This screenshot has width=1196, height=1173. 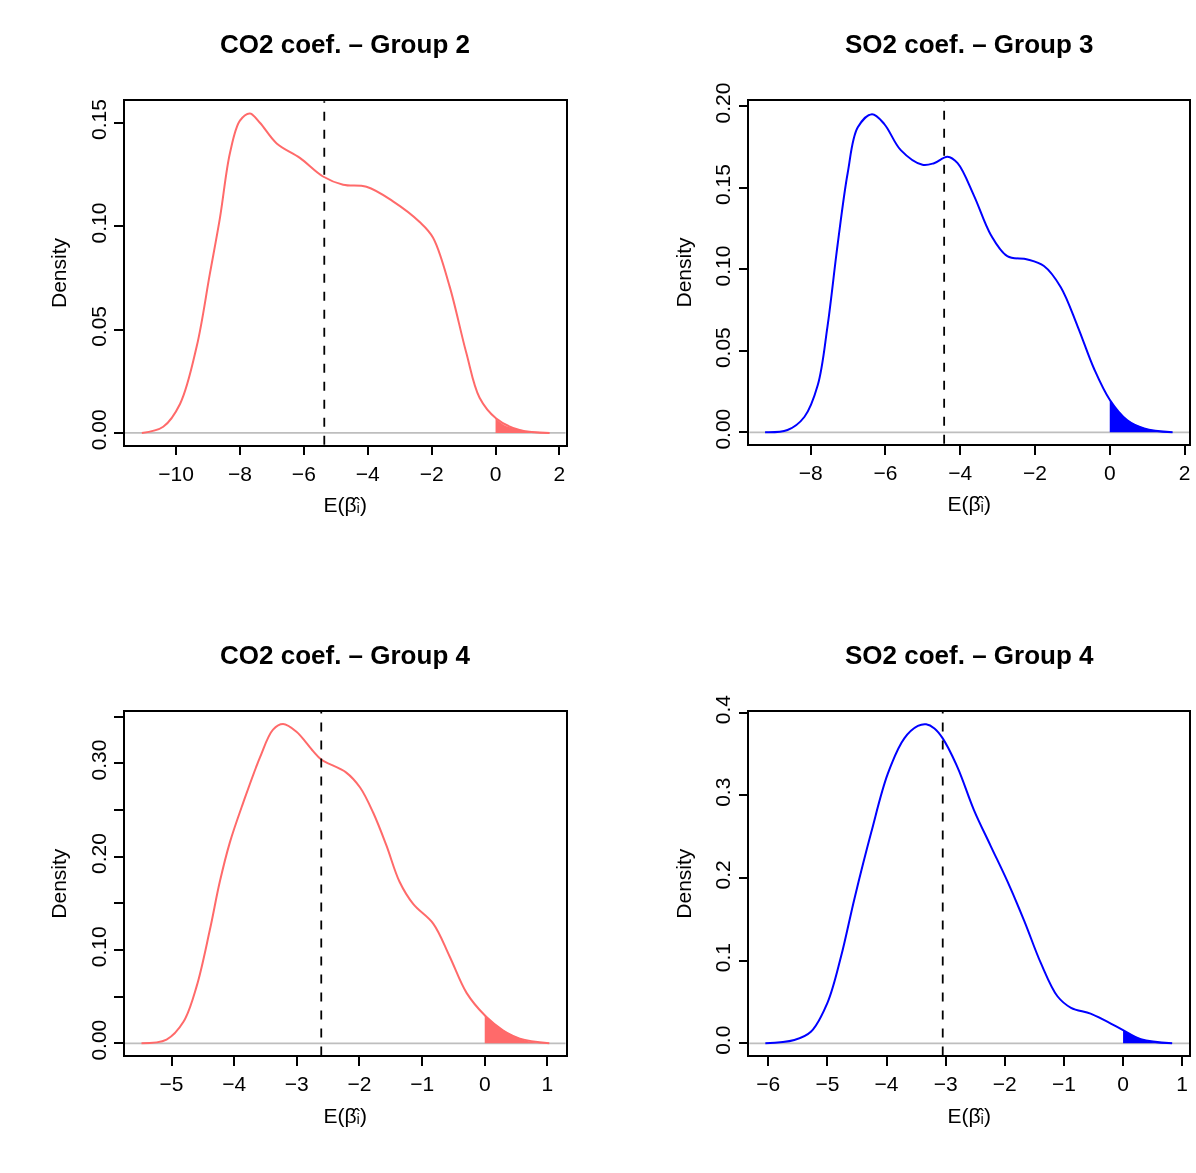 I want to click on y-tick-label: 0.30, so click(x=98, y=760).